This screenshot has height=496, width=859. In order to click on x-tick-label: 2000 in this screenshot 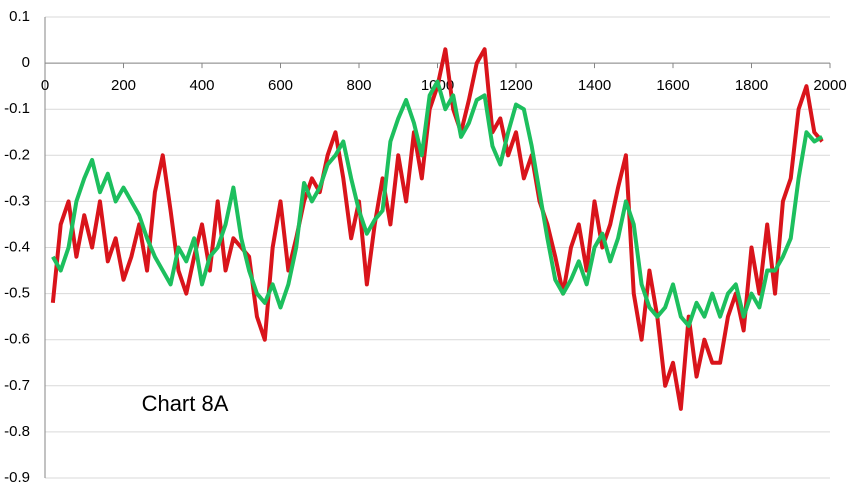, I will do `click(829, 85)`.